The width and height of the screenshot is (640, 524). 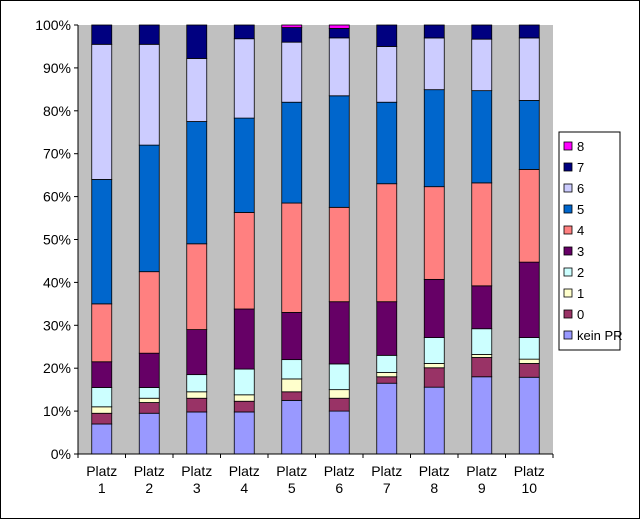 What do you see at coordinates (57, 282) in the screenshot?
I see `y-tick-label: 40%` at bounding box center [57, 282].